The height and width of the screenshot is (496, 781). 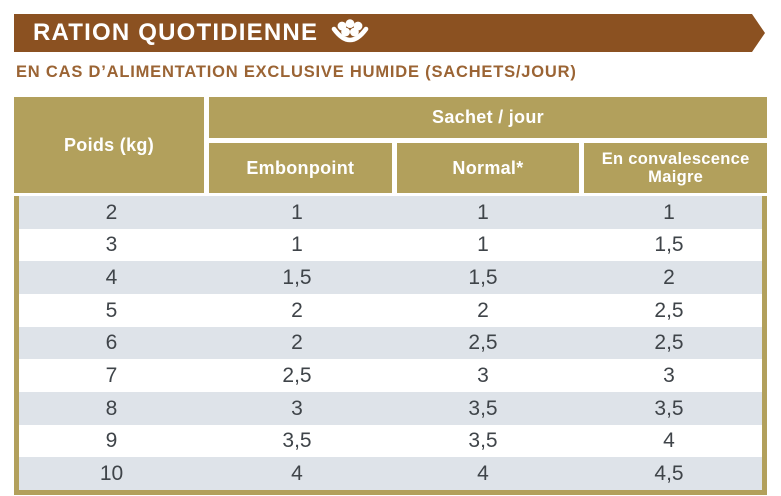 I want to click on table-row: 6 2 2,5 2,5, so click(x=390, y=343).